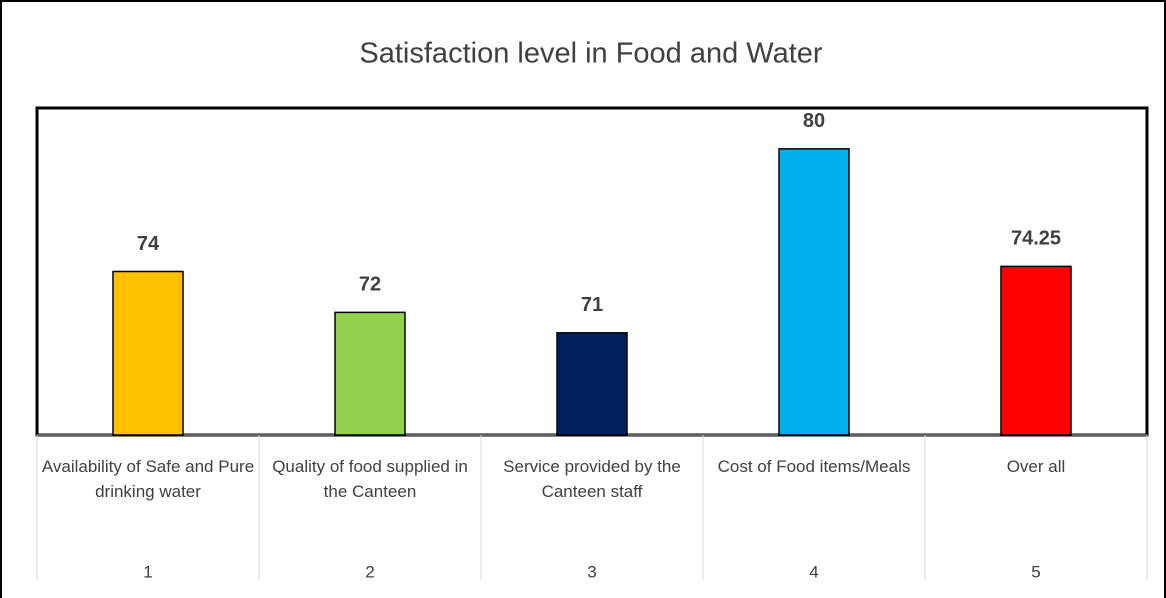 The width and height of the screenshot is (1166, 598). Describe the element at coordinates (813, 571) in the screenshot. I see `x-tick-number: 4` at that location.